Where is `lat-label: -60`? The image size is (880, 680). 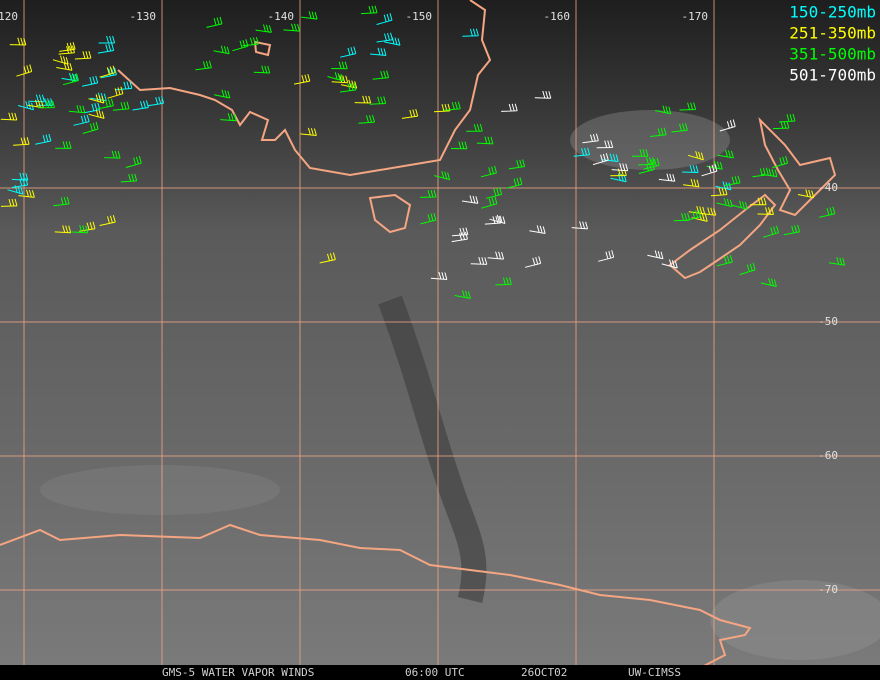
lat-label: -60 is located at coordinates (828, 455).